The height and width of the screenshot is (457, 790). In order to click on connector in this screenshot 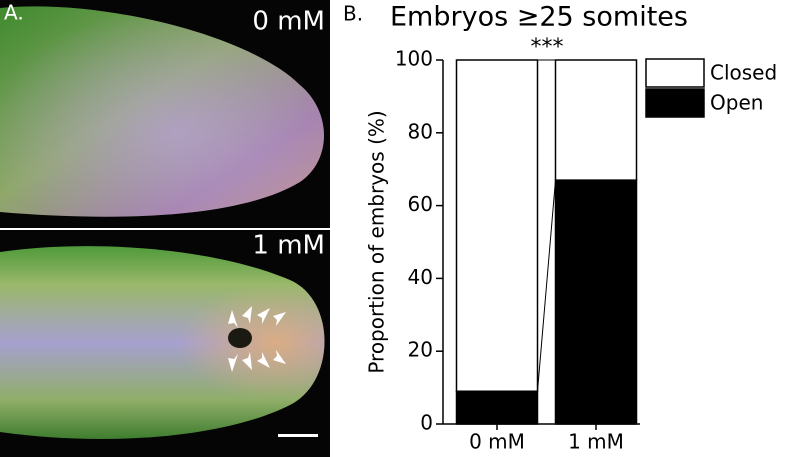, I will do `click(546, 286)`.